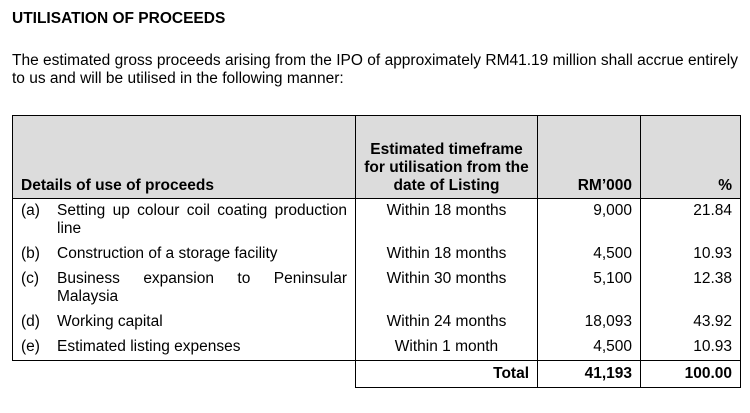  Describe the element at coordinates (690, 374) in the screenshot. I see `total-percent: 100.00` at that location.